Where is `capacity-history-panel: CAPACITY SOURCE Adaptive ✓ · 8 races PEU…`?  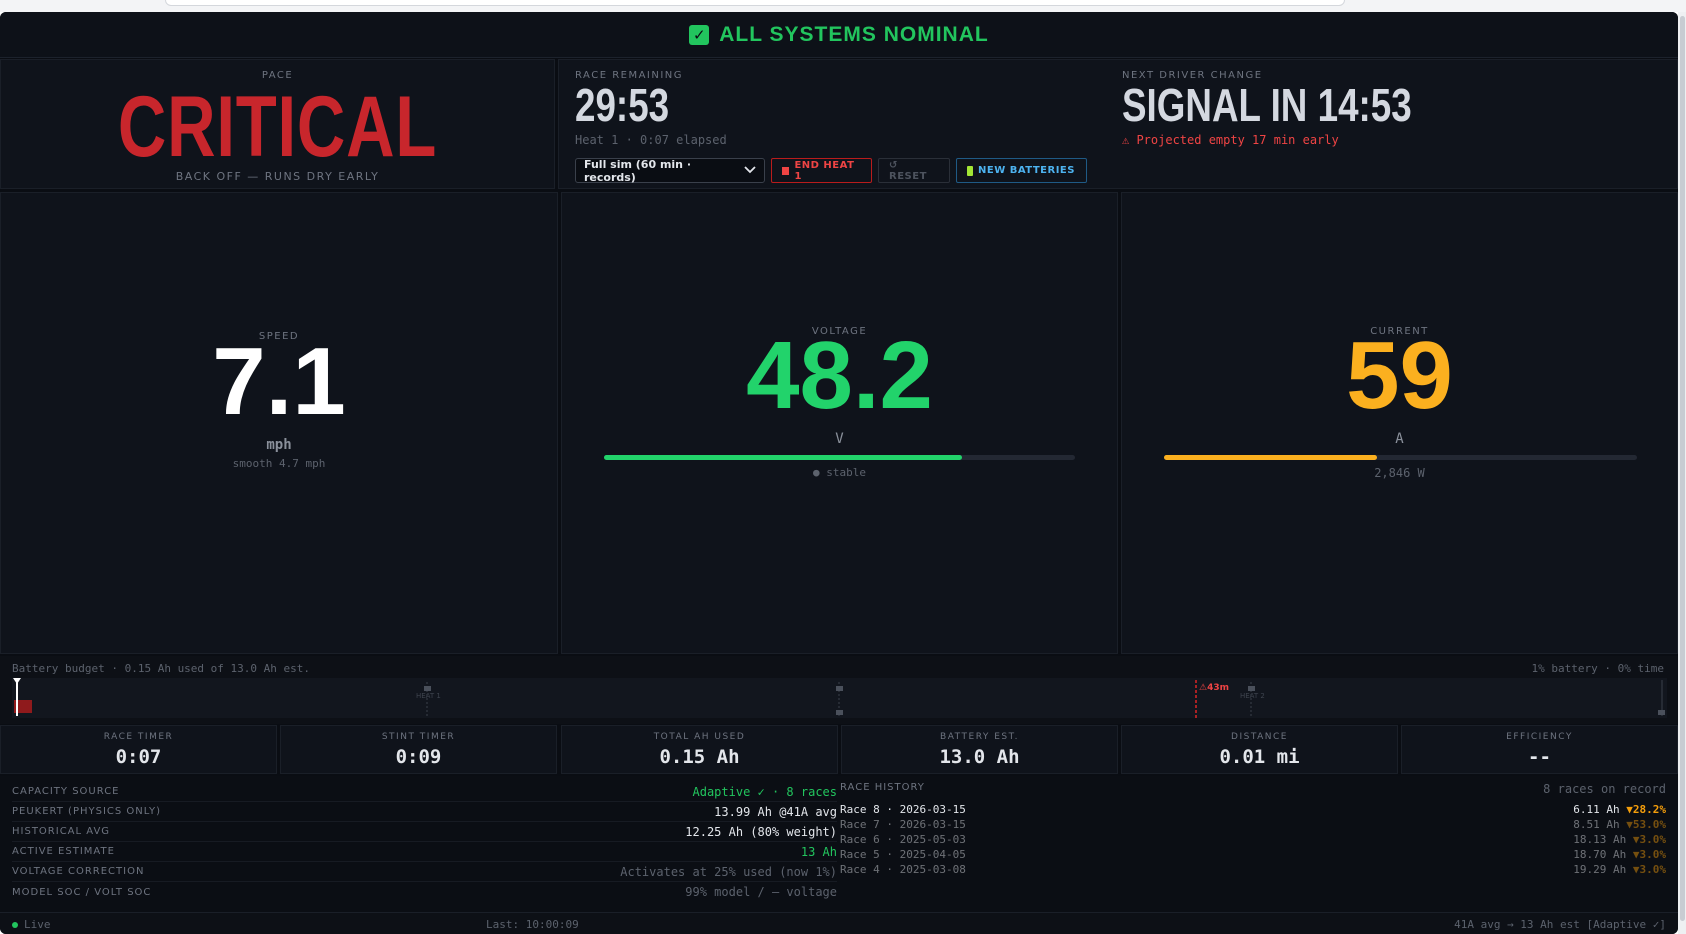 capacity-history-panel: CAPACITY SOURCE Adaptive ✓ · 8 races PEU… is located at coordinates (839, 844).